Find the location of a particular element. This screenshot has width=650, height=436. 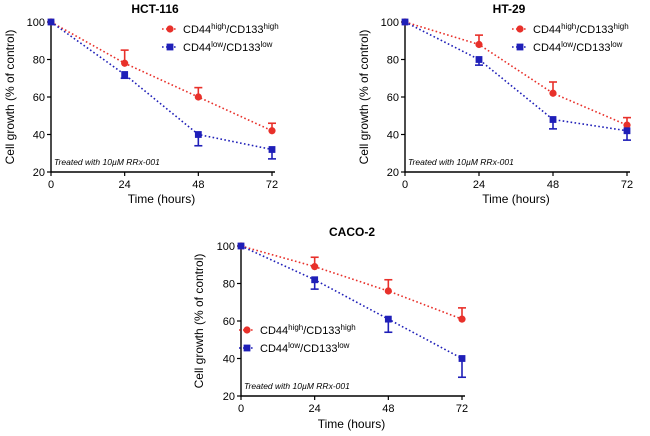

chart-title: HCT-116 is located at coordinates (155, 9).